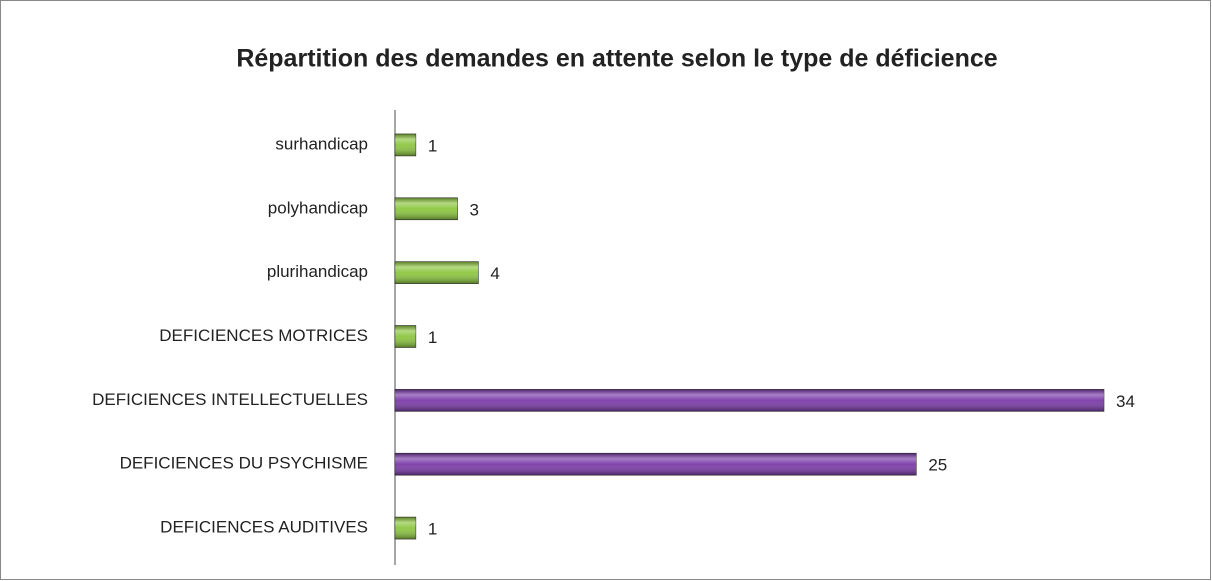 The image size is (1212, 581). Describe the element at coordinates (494, 273) in the screenshot. I see `data-label: 4` at that location.